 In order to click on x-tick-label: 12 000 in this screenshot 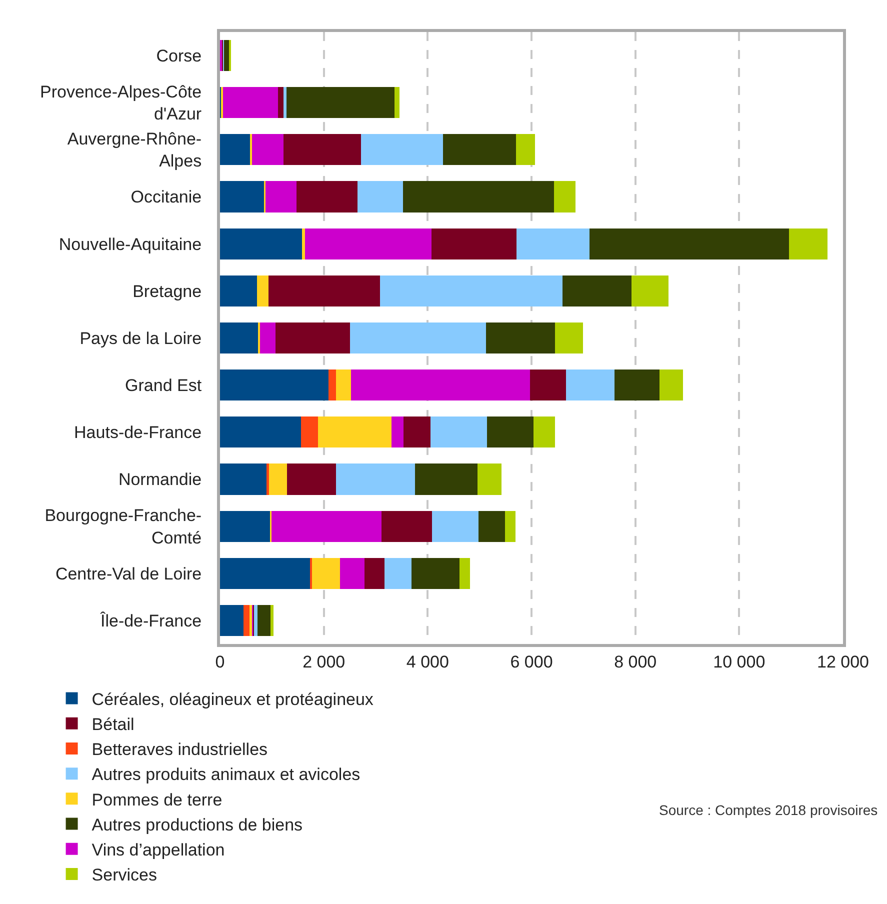, I will do `click(843, 662)`.